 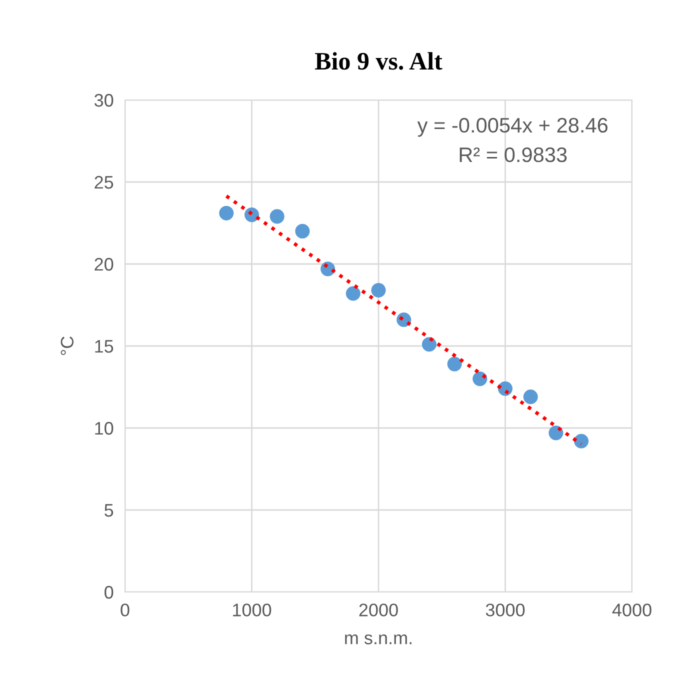 I want to click on x-tick-label: 3000, so click(x=505, y=610).